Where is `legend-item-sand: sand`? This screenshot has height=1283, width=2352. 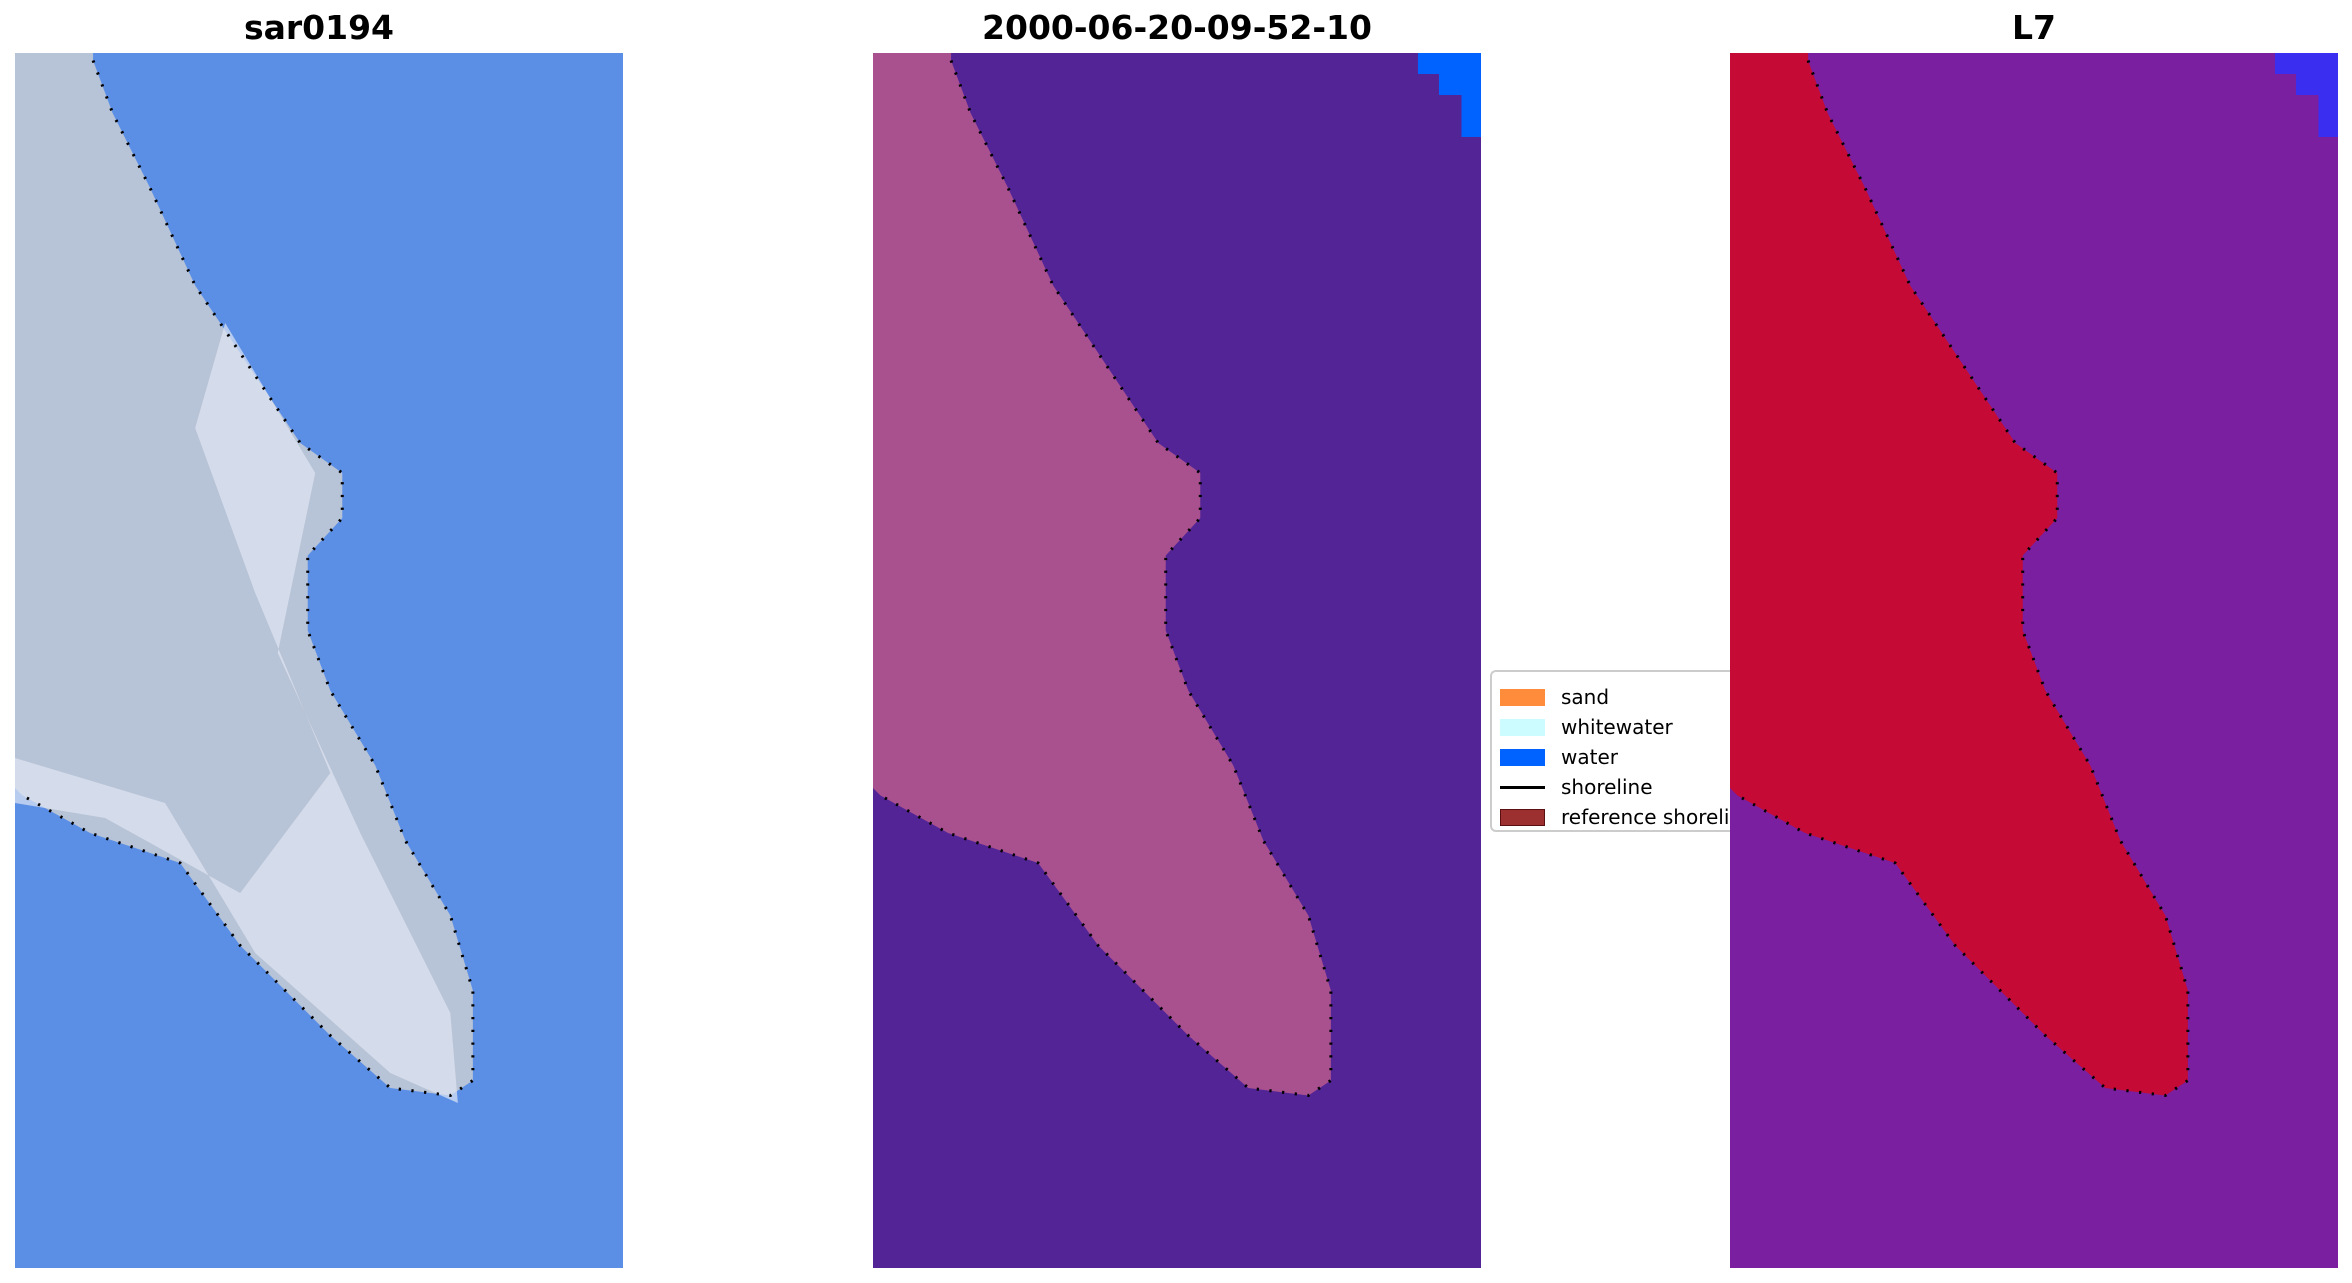 legend-item-sand: sand is located at coordinates (1554, 697).